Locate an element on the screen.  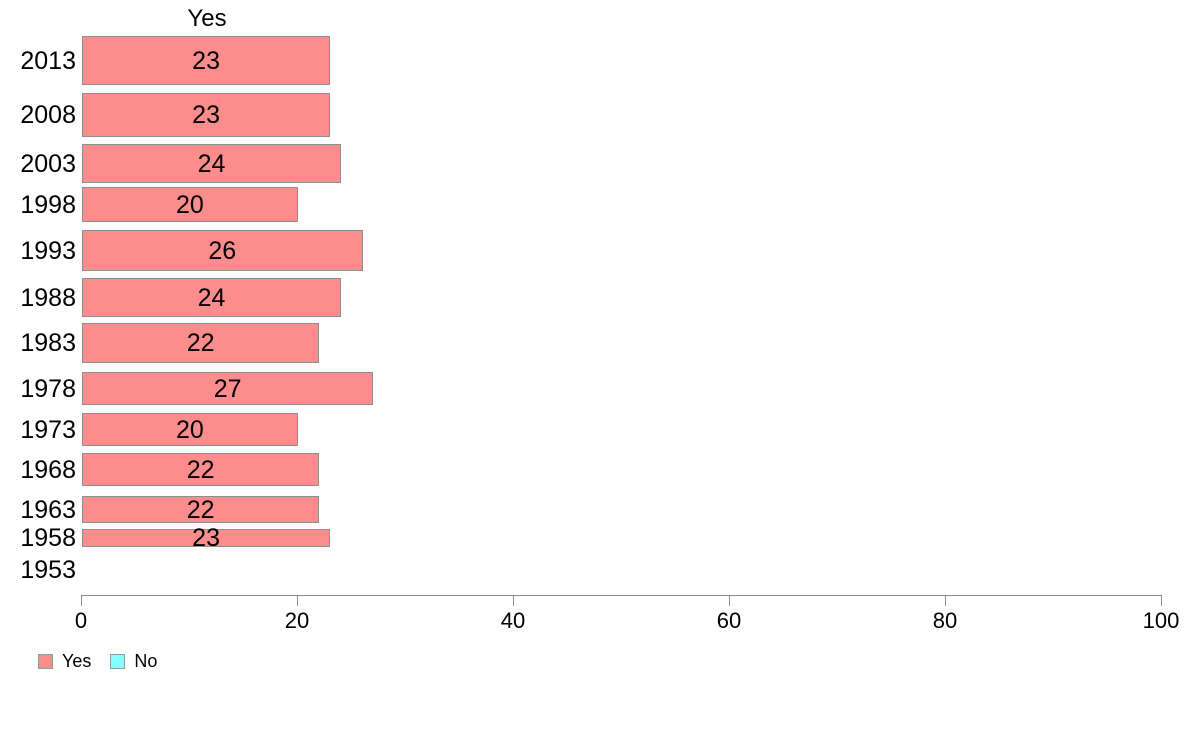
bar-2013 is located at coordinates (206, 60).